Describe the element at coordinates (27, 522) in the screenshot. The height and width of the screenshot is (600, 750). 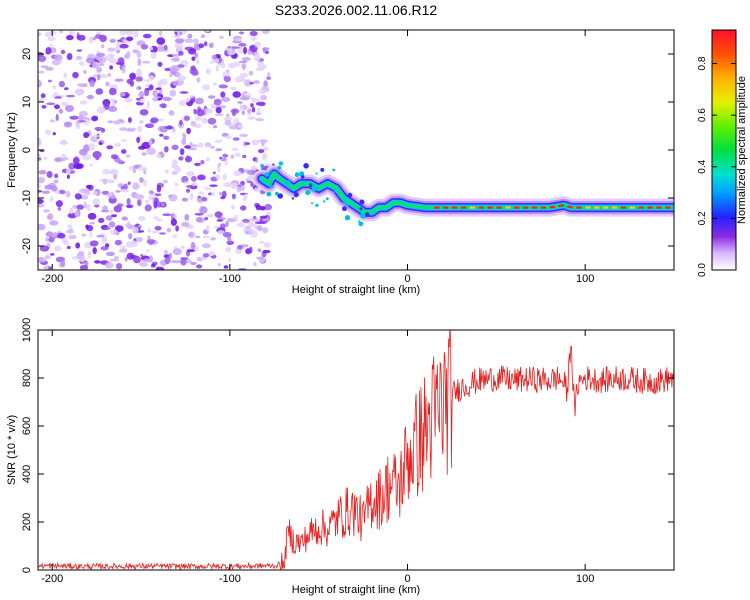
I see `y-tick-label: 200` at that location.